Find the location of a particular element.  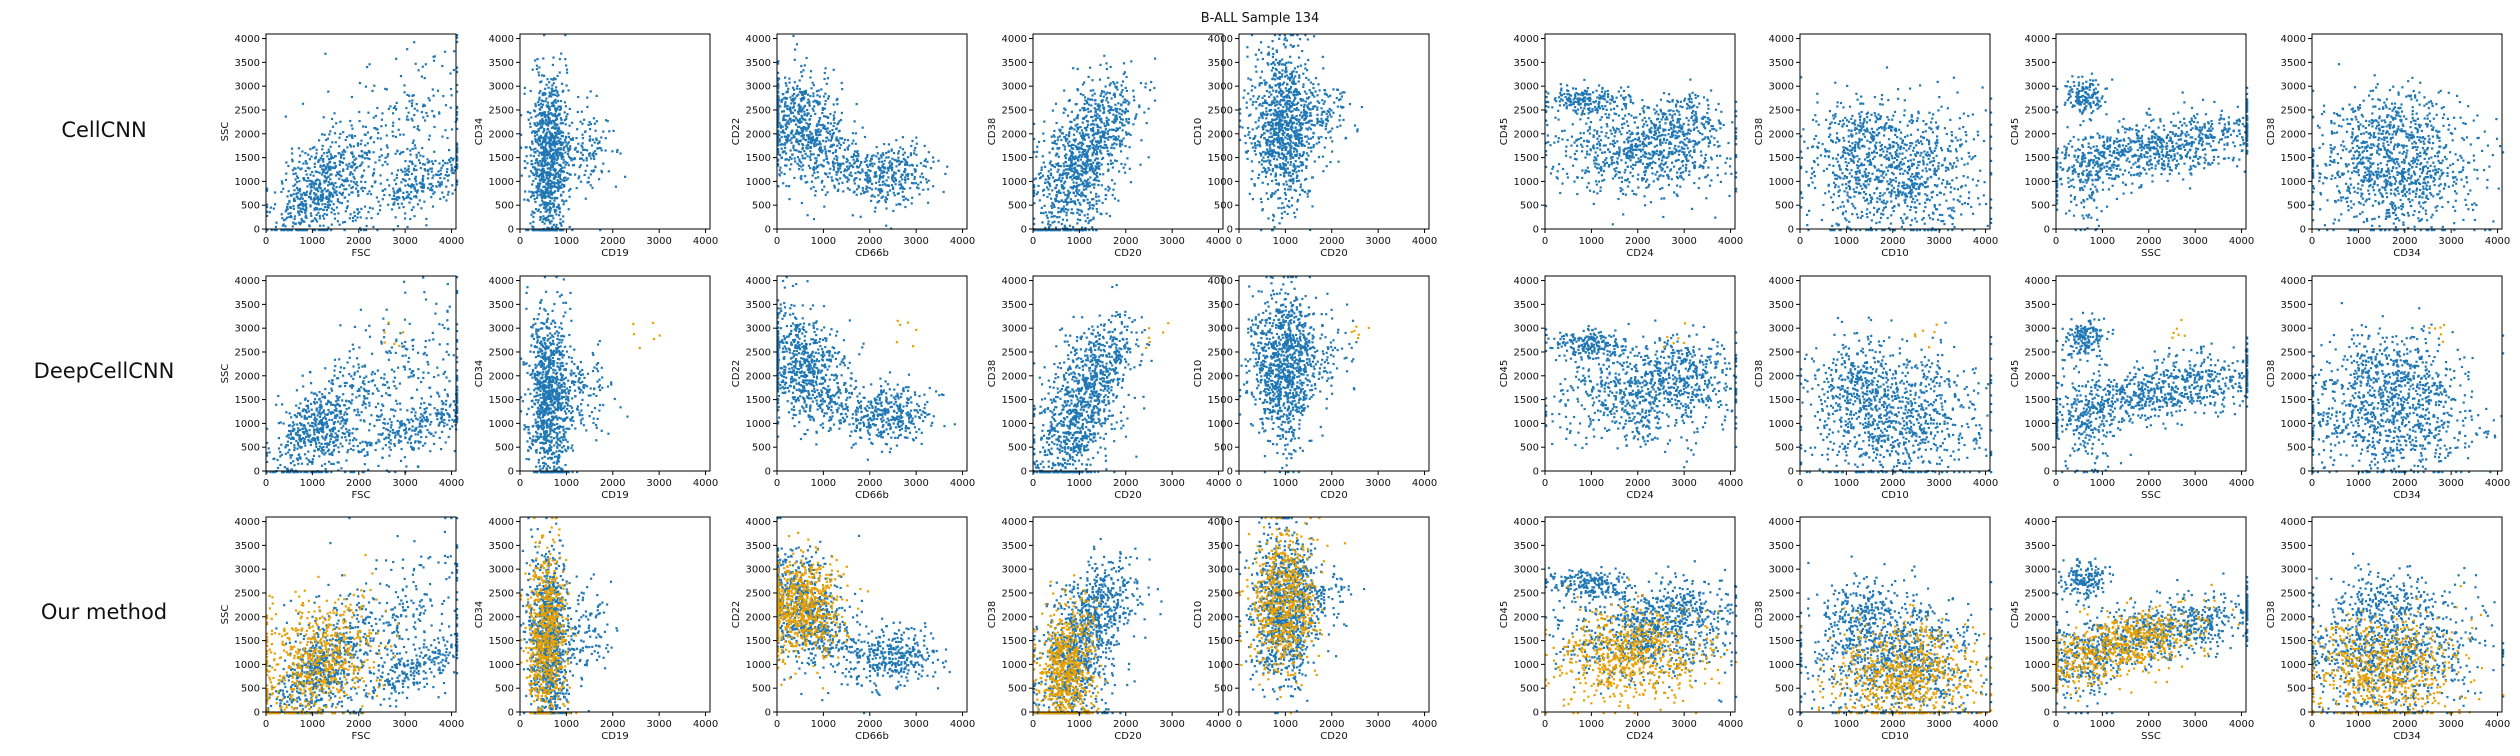

x-tick-label: 4000 is located at coordinates (451, 724).